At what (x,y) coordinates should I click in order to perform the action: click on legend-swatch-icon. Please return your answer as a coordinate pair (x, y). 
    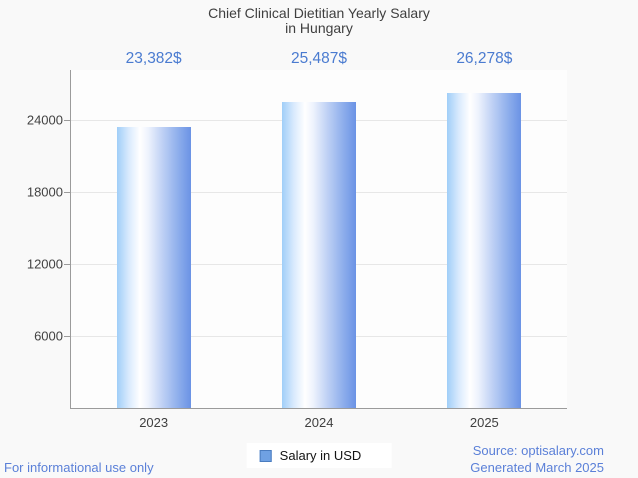
    Looking at the image, I should click on (265, 455).